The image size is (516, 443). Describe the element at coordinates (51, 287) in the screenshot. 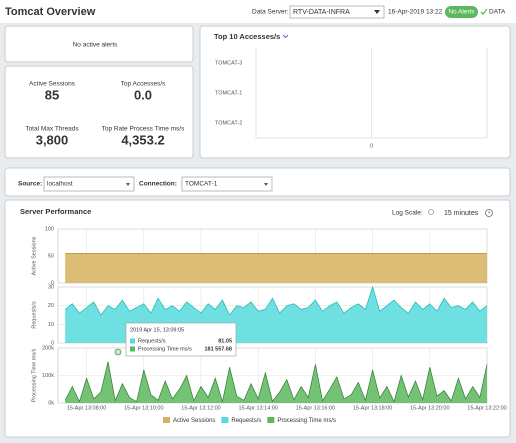

I see `y-tick-label: 30` at that location.